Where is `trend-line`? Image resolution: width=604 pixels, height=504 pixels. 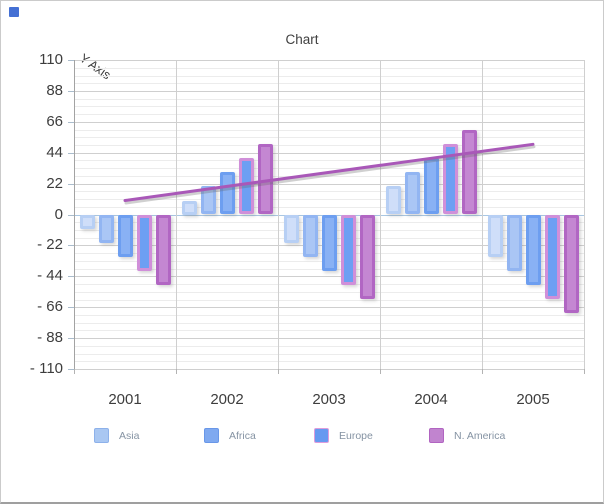 trend-line is located at coordinates (329, 172).